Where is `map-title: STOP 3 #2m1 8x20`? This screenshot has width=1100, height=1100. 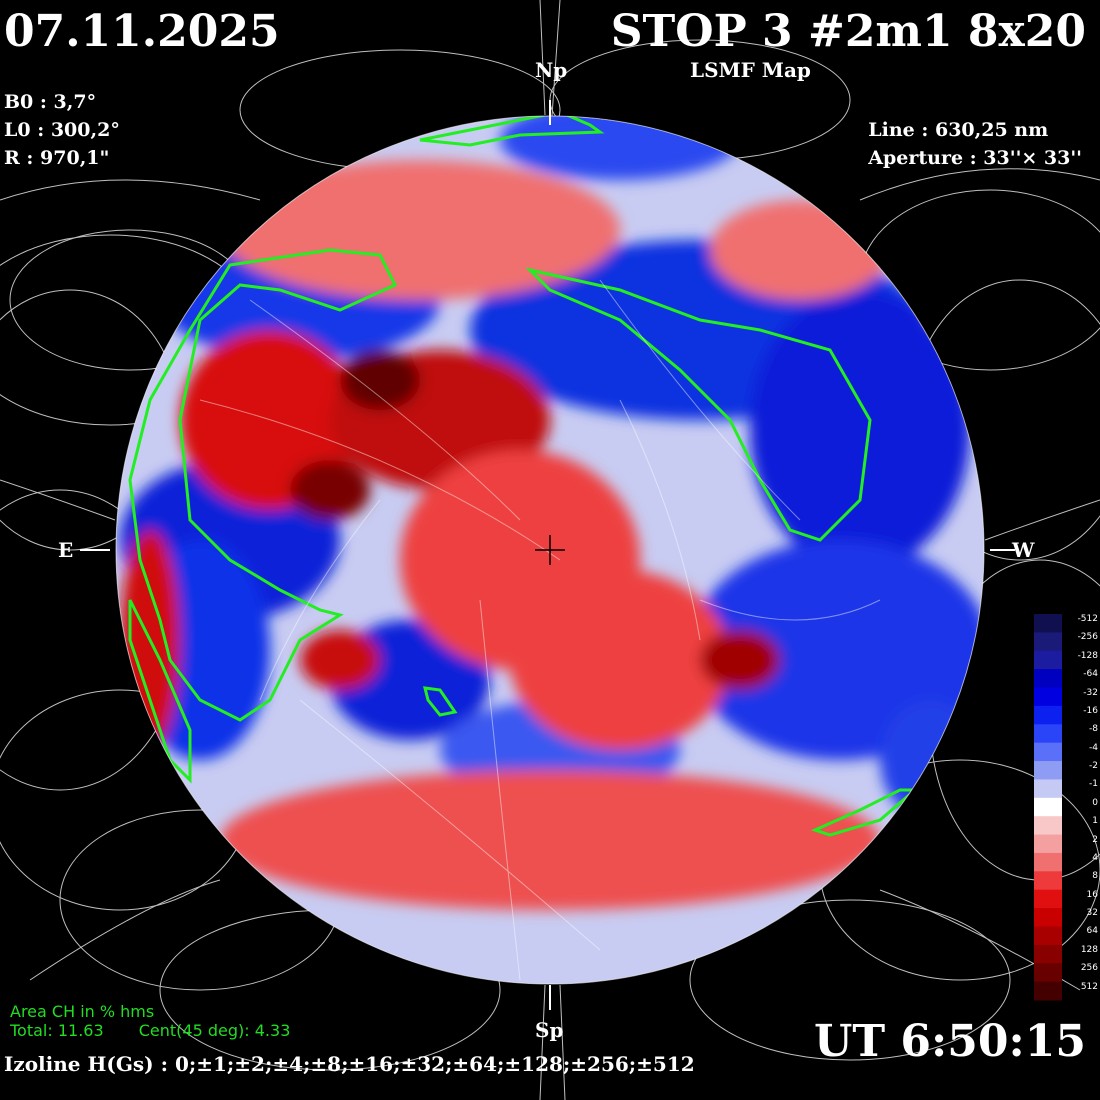 map-title: STOP 3 #2m1 8x20 is located at coordinates (848, 31).